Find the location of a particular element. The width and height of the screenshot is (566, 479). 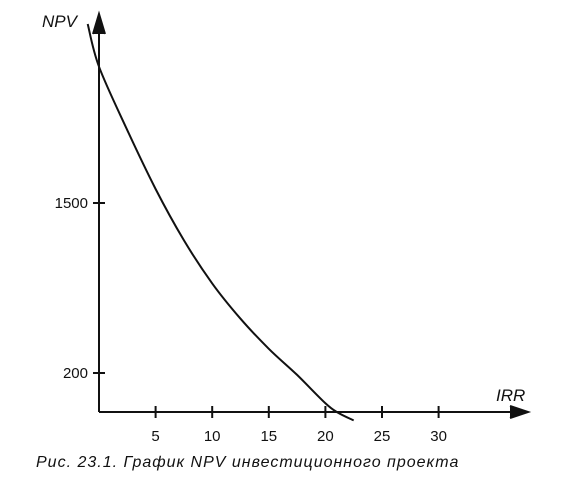

y-ticks: 200 1500 is located at coordinates (80, 288).